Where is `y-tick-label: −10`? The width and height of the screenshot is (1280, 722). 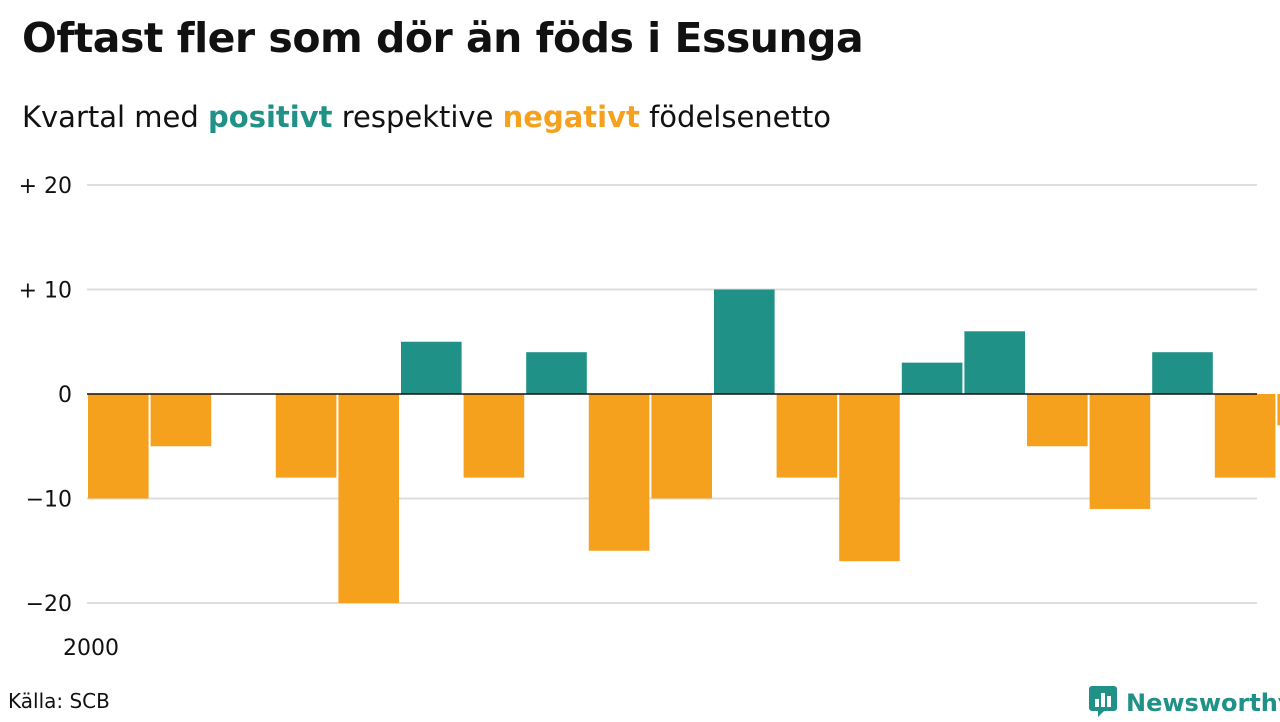
y-tick-label: −10 is located at coordinates (49, 500).